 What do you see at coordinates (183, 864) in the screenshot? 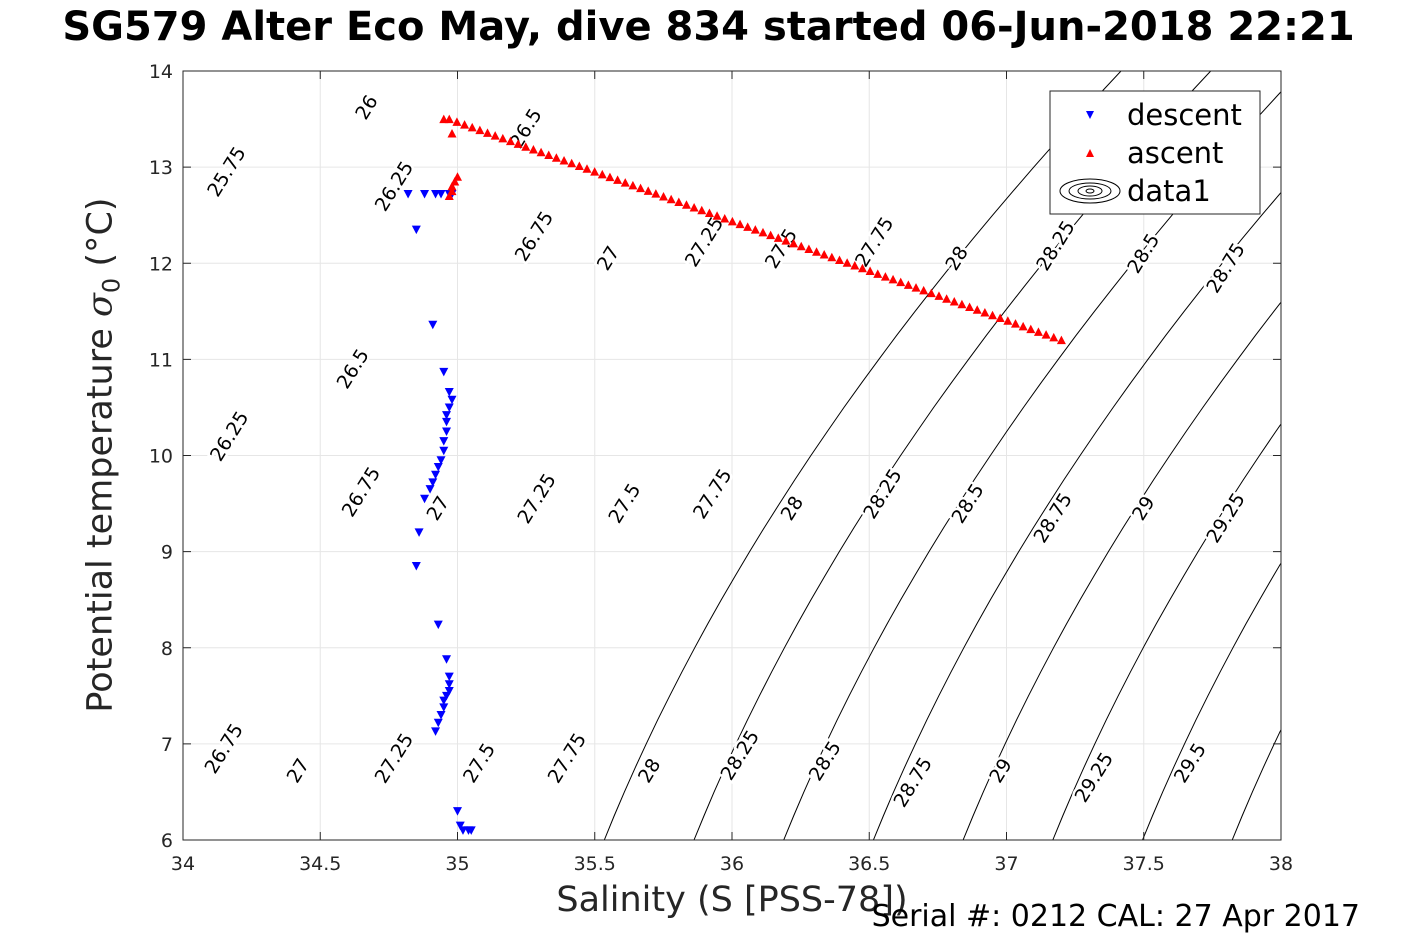
I see `x-tick-label: 34` at bounding box center [183, 864].